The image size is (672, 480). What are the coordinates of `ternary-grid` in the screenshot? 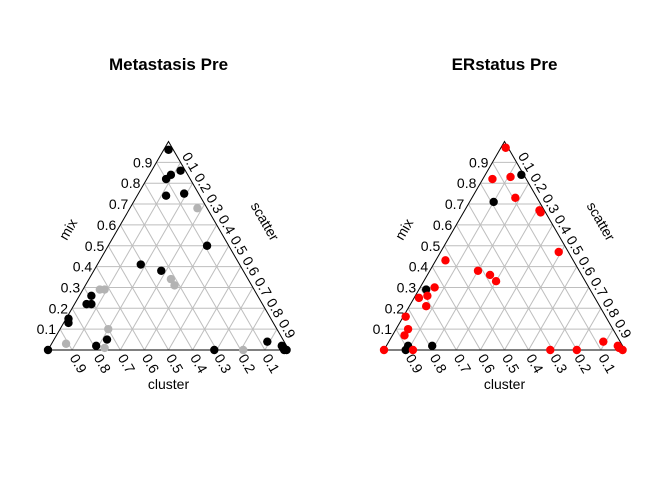 It's located at (168, 256).